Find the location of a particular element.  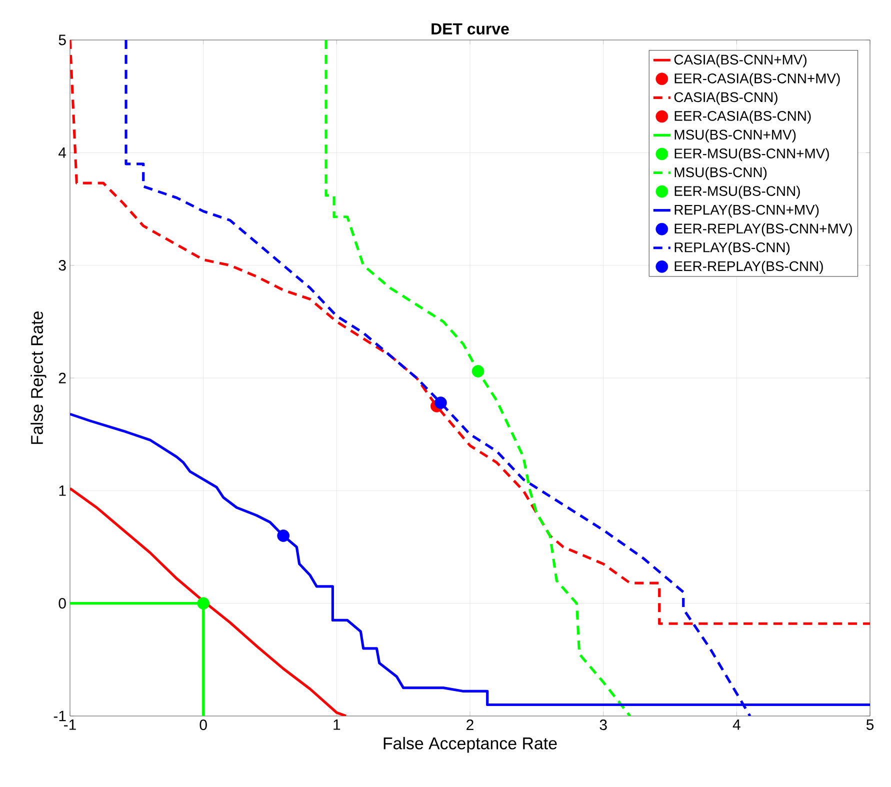

x-tick-label: 0 is located at coordinates (203, 725).